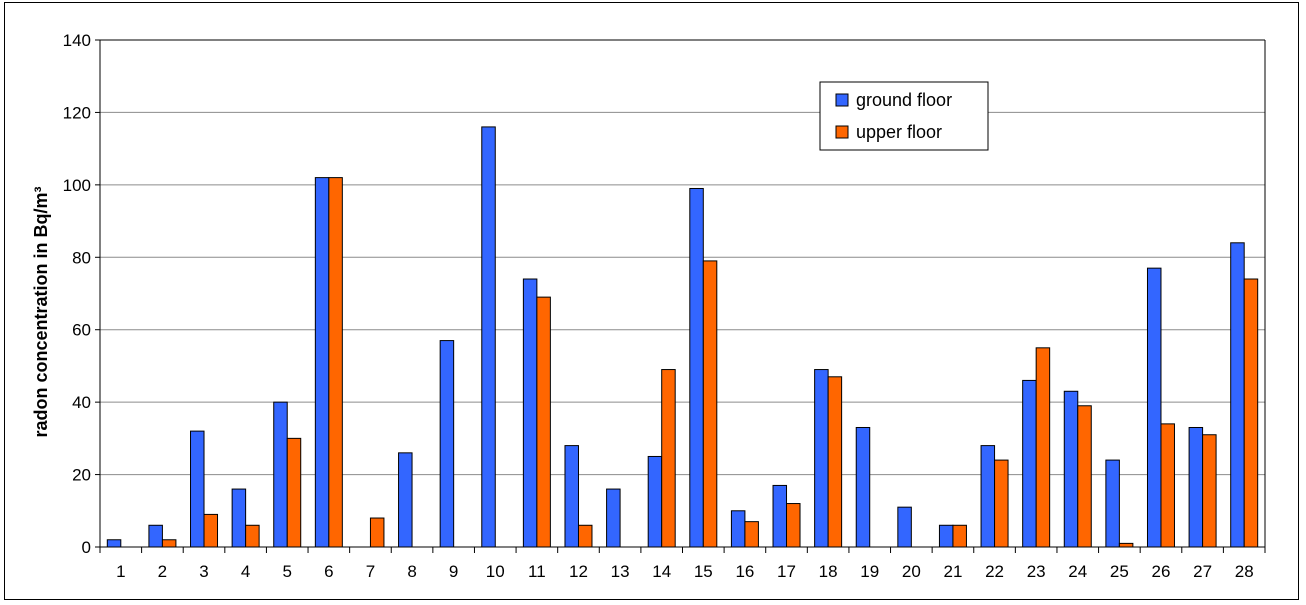 This screenshot has width=1306, height=605. Describe the element at coordinates (286, 571) in the screenshot. I see `x-tick-label: 5` at that location.